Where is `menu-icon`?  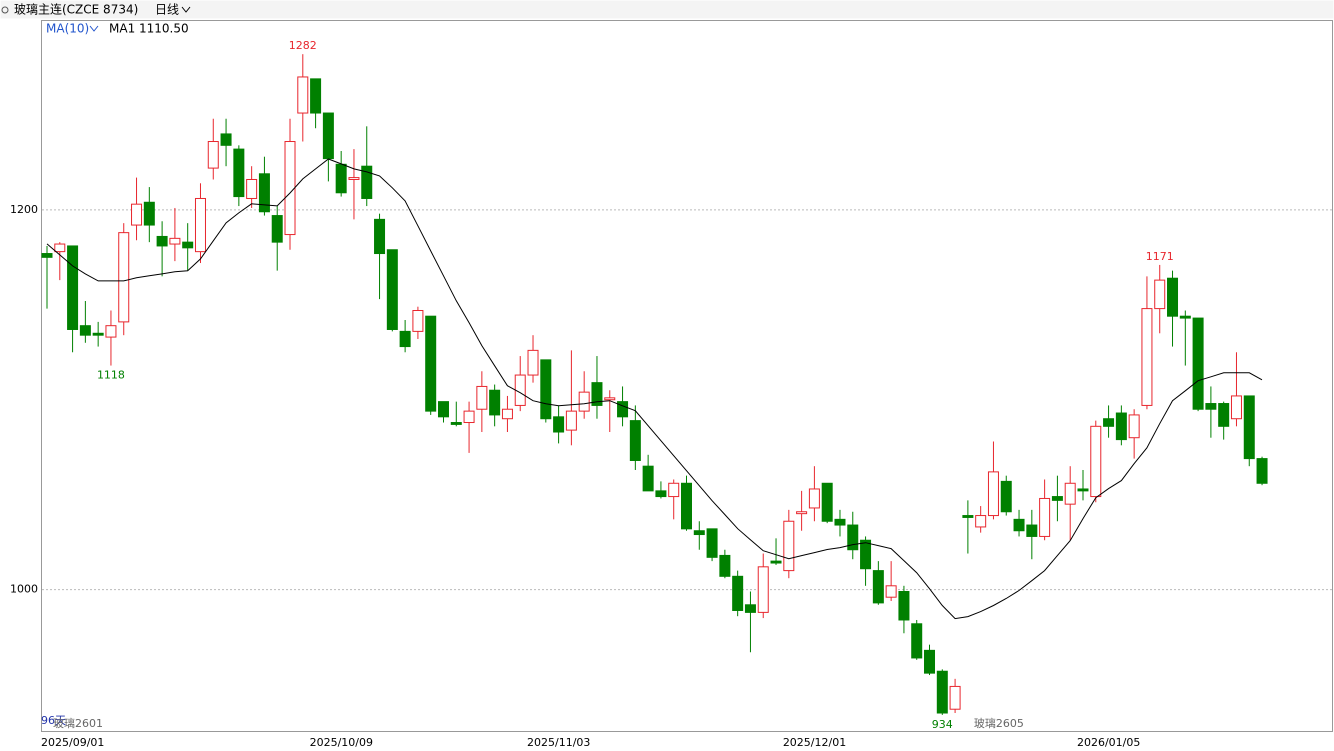
menu-icon is located at coordinates (5, 10).